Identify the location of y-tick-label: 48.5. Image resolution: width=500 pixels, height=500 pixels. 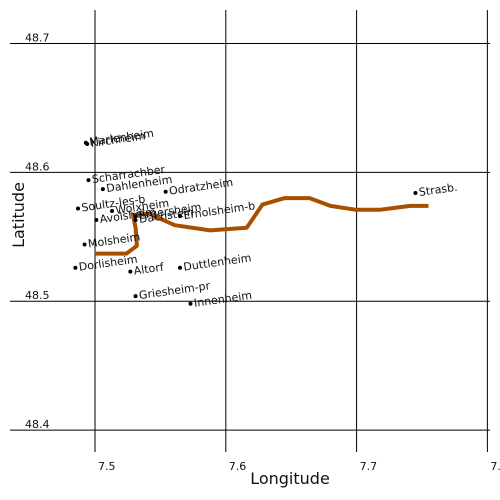
(37, 295).